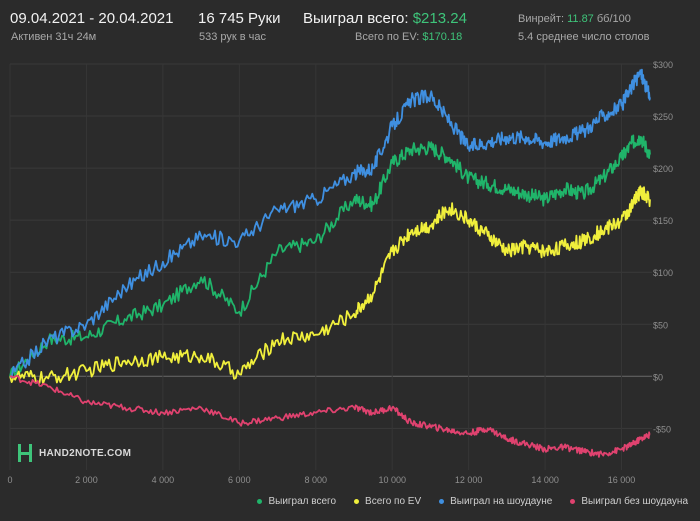  What do you see at coordinates (584, 37) in the screenshot?
I see `avg-tables: 5.4 среднее число столов` at bounding box center [584, 37].